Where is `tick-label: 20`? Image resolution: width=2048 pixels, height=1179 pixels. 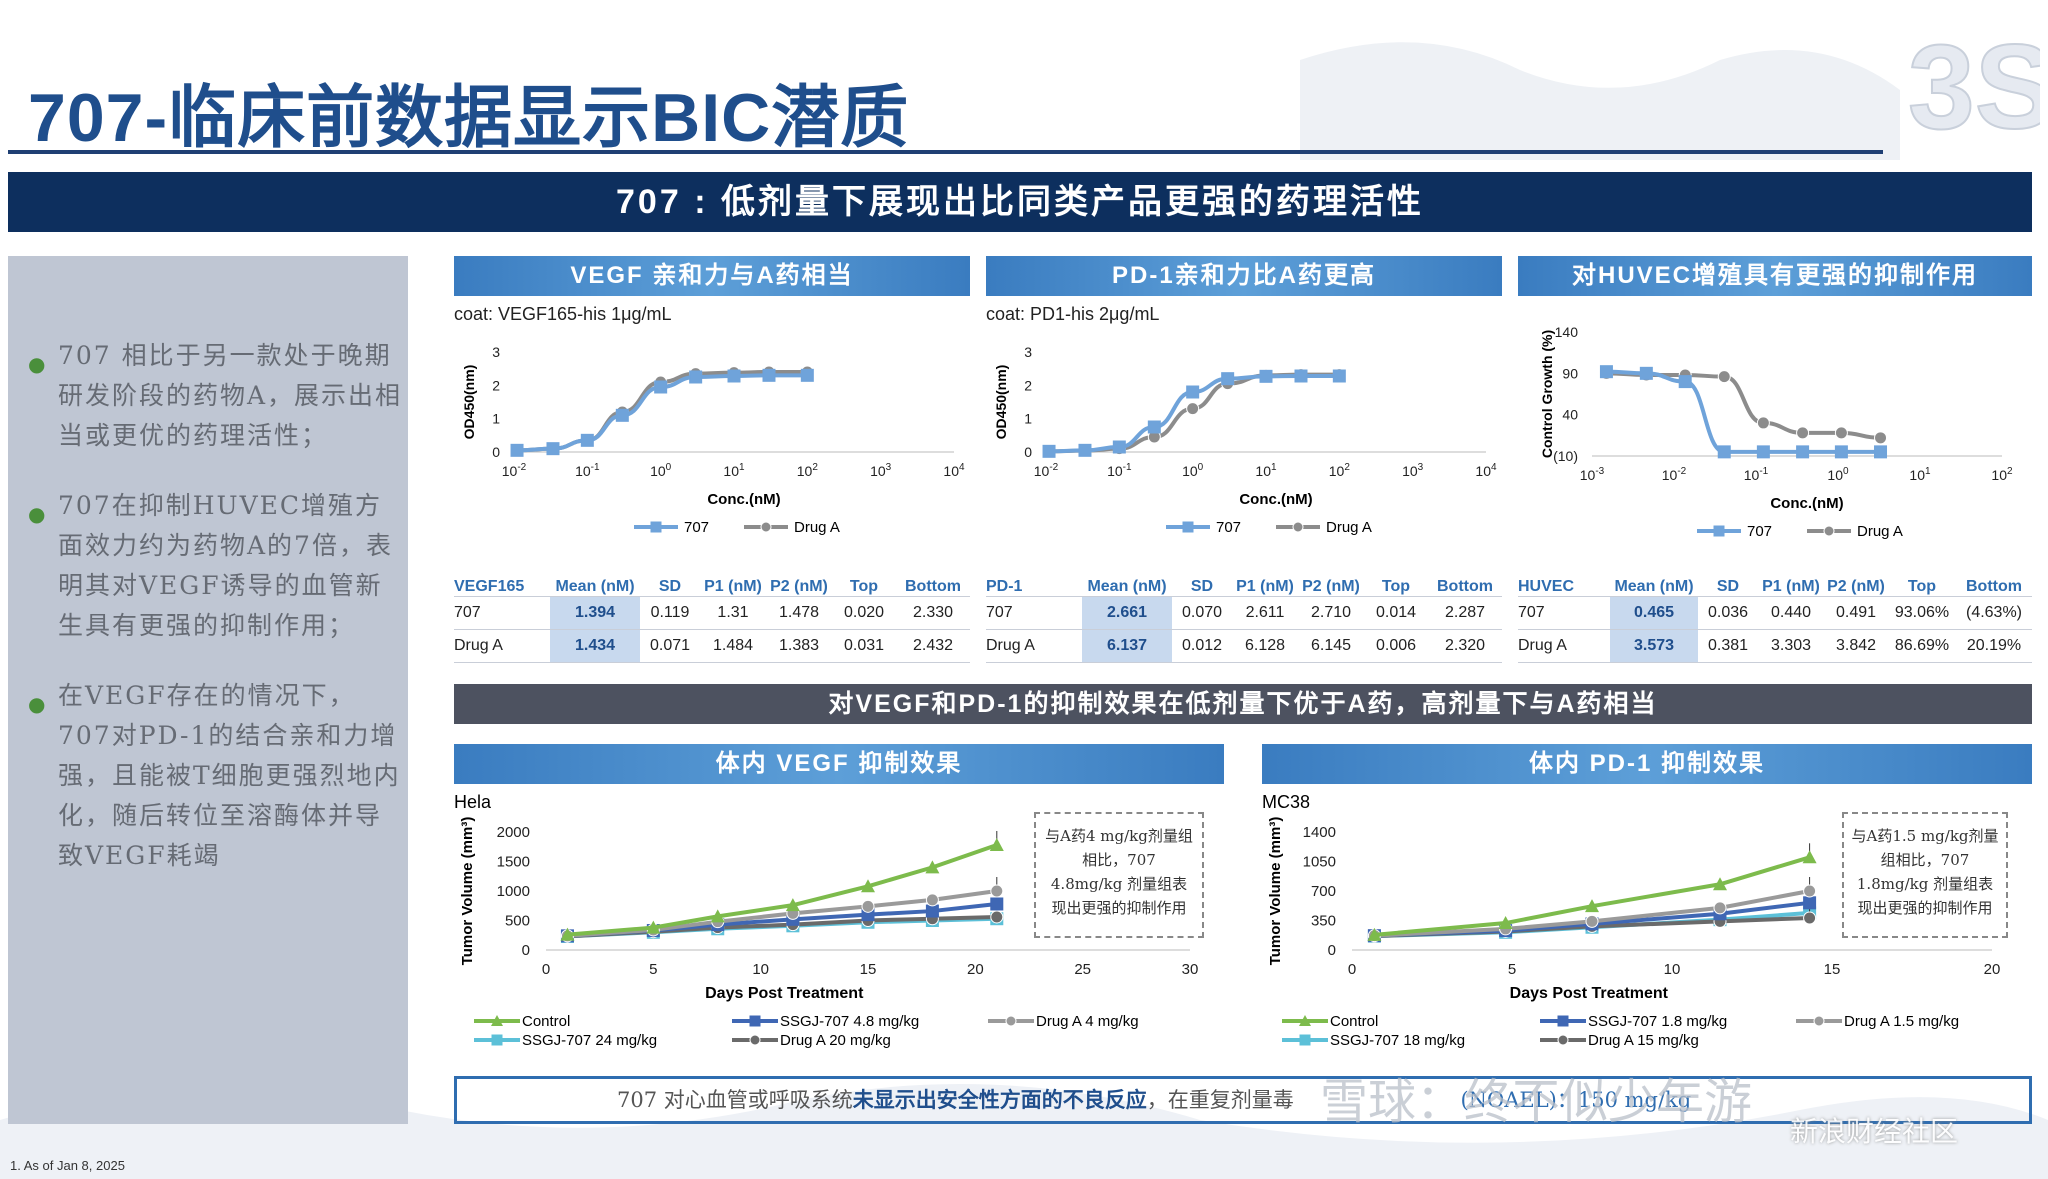
tick-label: 20 is located at coordinates (975, 969).